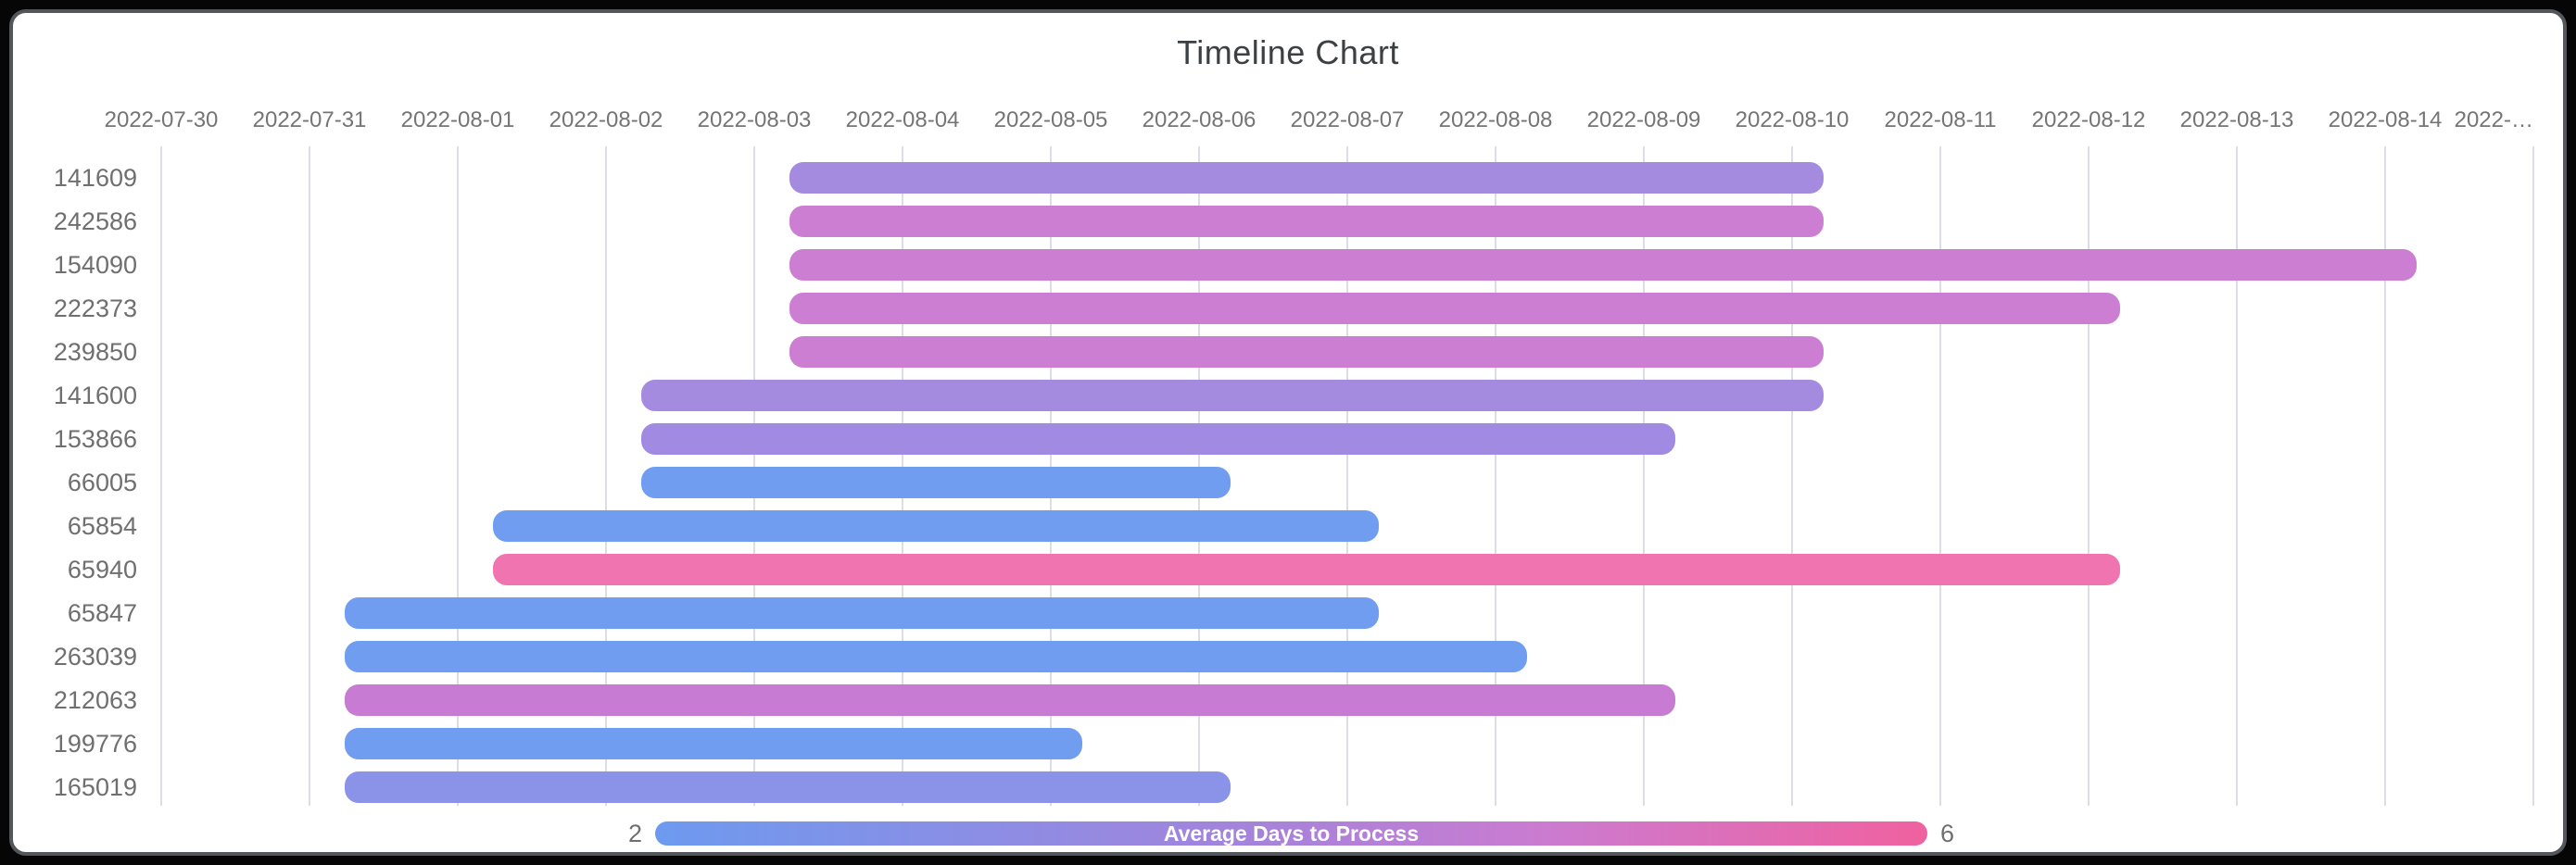 This screenshot has height=865, width=2576. Describe the element at coordinates (102, 613) in the screenshot. I see `y-axis-label: 65847` at that location.